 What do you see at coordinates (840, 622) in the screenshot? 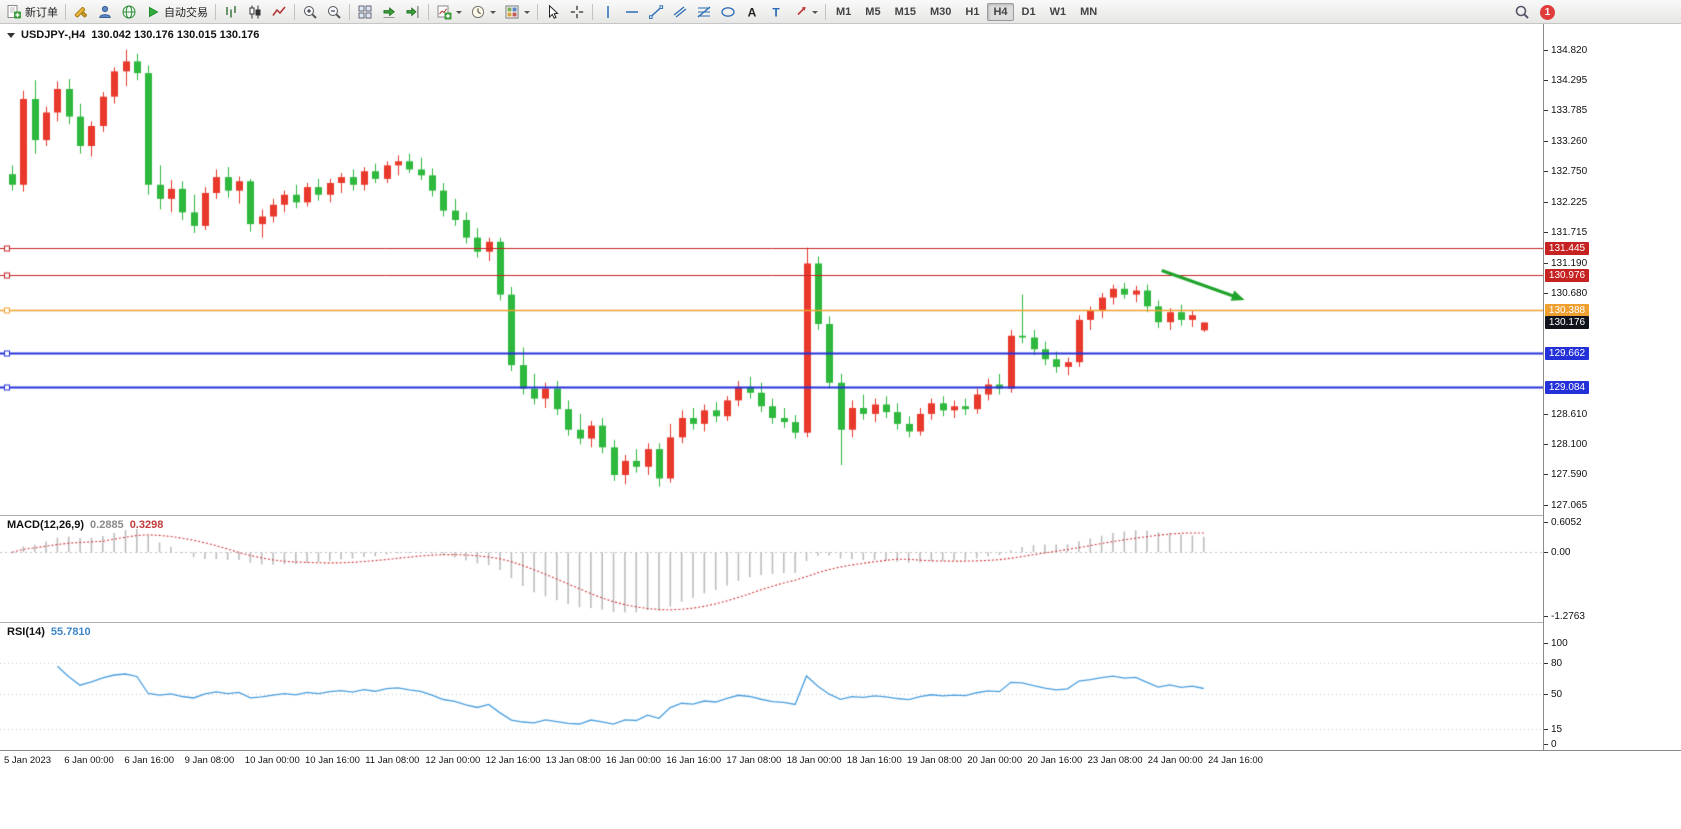
I see `panel-divider-rsi` at bounding box center [840, 622].